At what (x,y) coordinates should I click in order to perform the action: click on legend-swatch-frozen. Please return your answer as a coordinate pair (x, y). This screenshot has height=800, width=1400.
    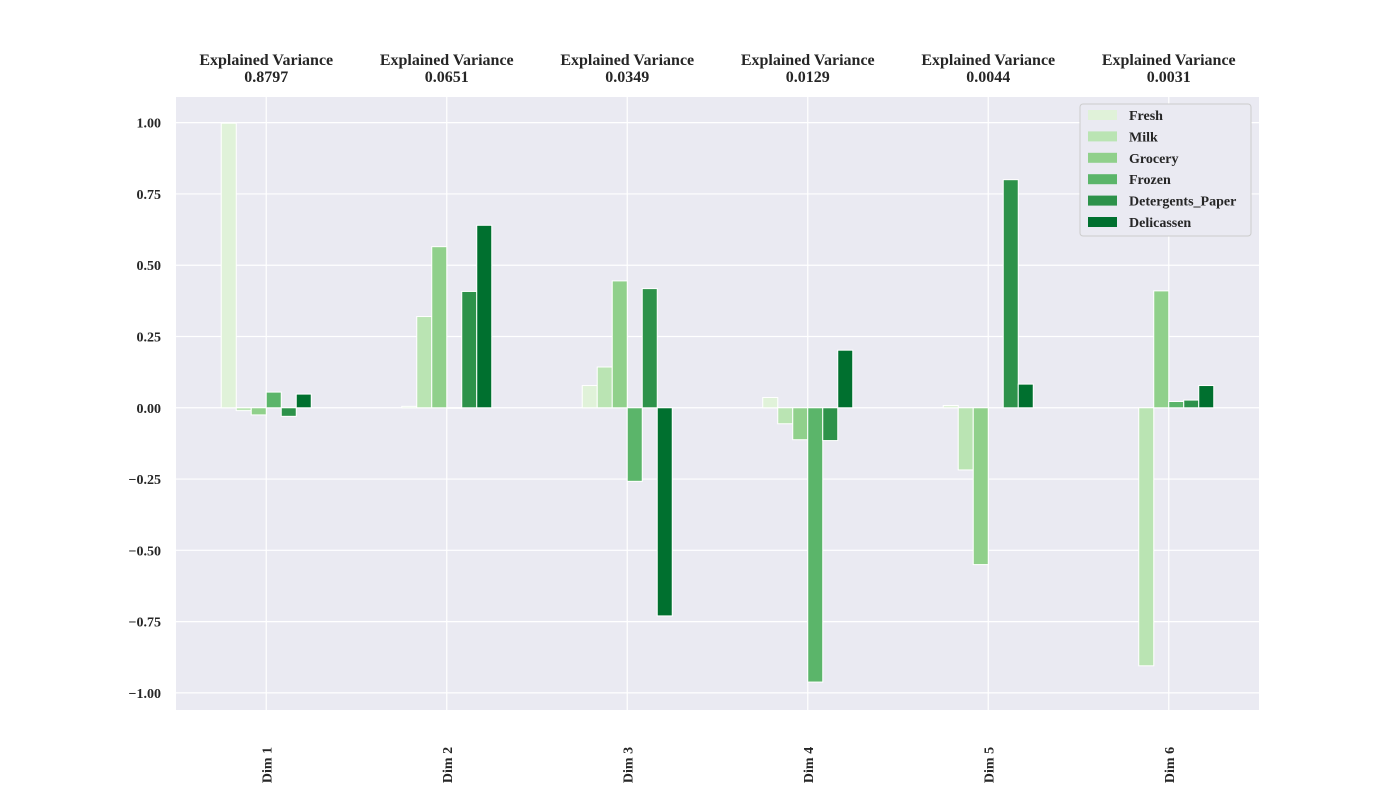
    Looking at the image, I should click on (1102, 179).